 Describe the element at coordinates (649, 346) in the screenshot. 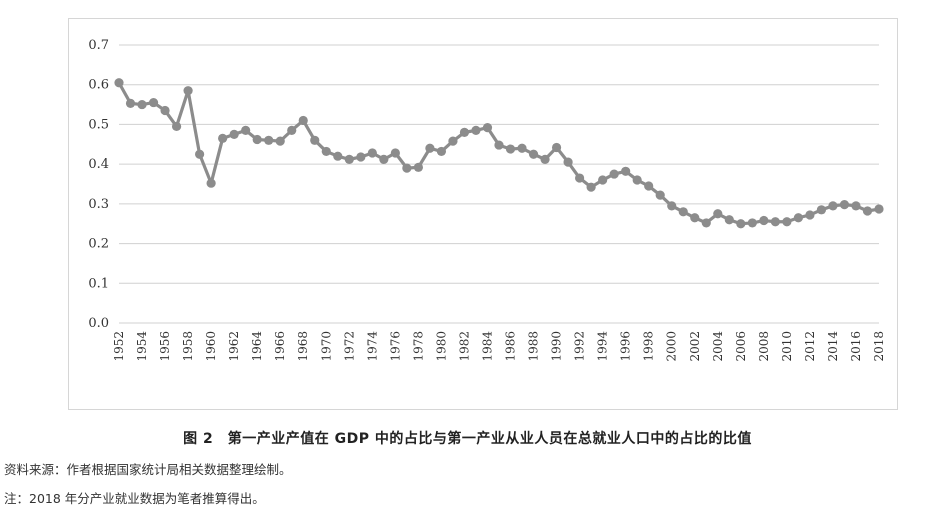

I see `x-tick-label: 1998` at that location.